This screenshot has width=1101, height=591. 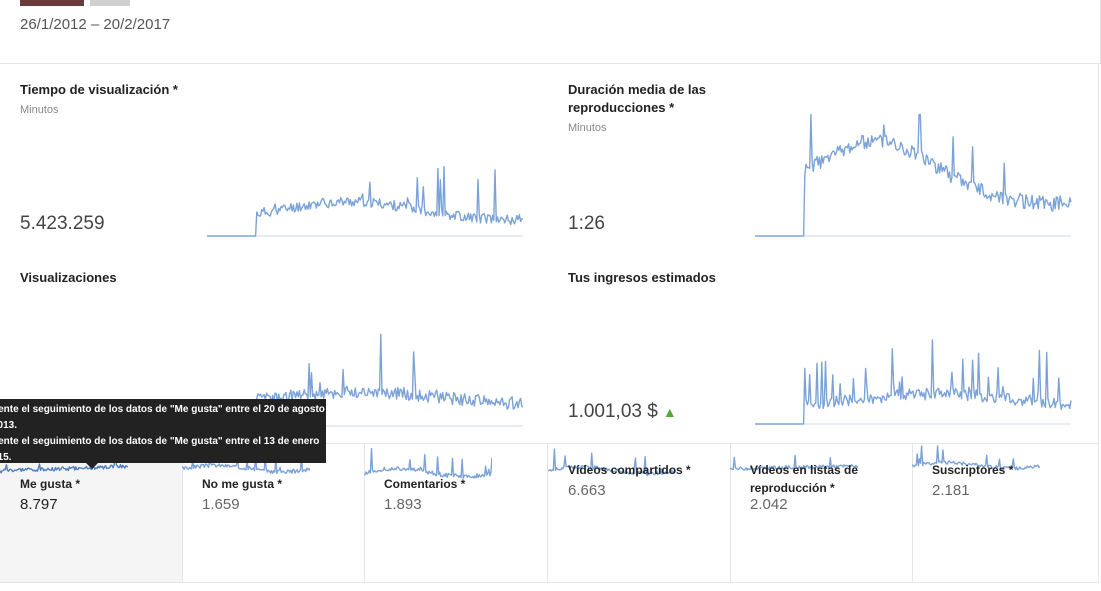 I want to click on card-subscribers: Suscriptores * 2.181, so click(x=1005, y=513).